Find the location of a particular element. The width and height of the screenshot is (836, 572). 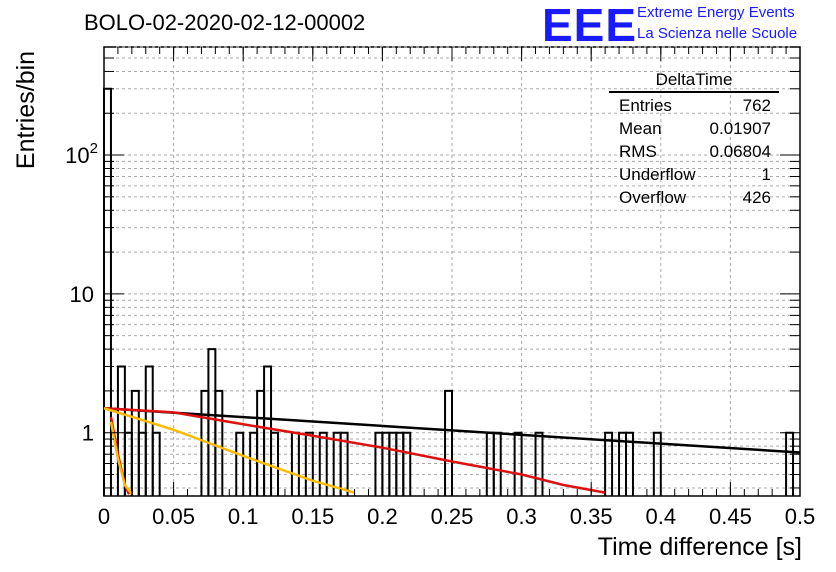

y-tick-label: 10 is located at coordinates (82, 294).